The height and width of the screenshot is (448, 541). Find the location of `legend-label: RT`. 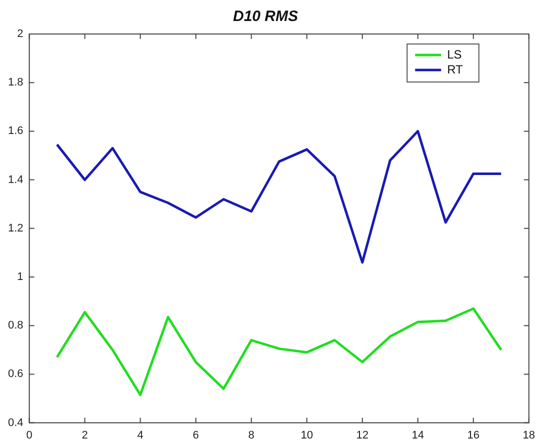

legend-label: RT is located at coordinates (455, 69).